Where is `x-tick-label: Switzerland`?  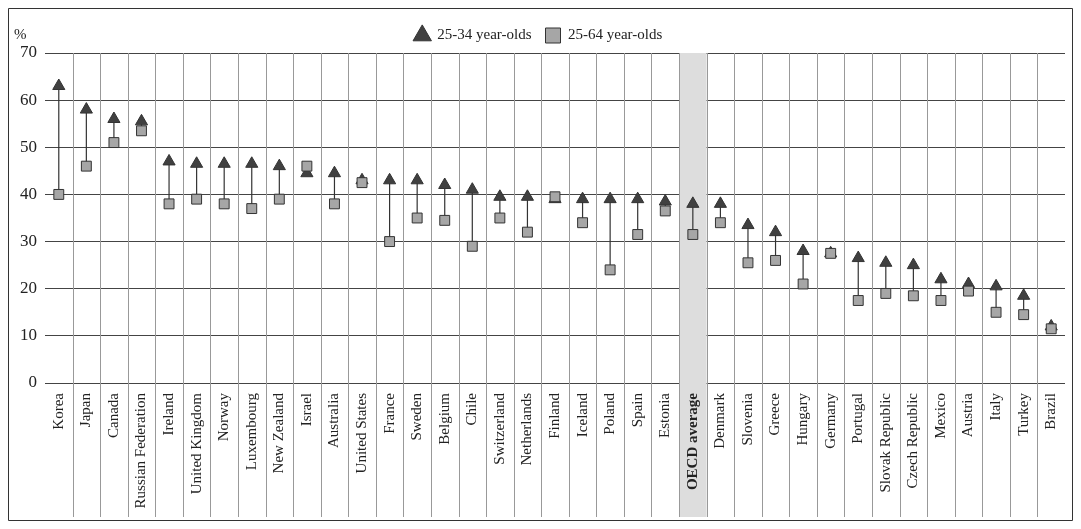 x-tick-label: Switzerland is located at coordinates (498, 428).